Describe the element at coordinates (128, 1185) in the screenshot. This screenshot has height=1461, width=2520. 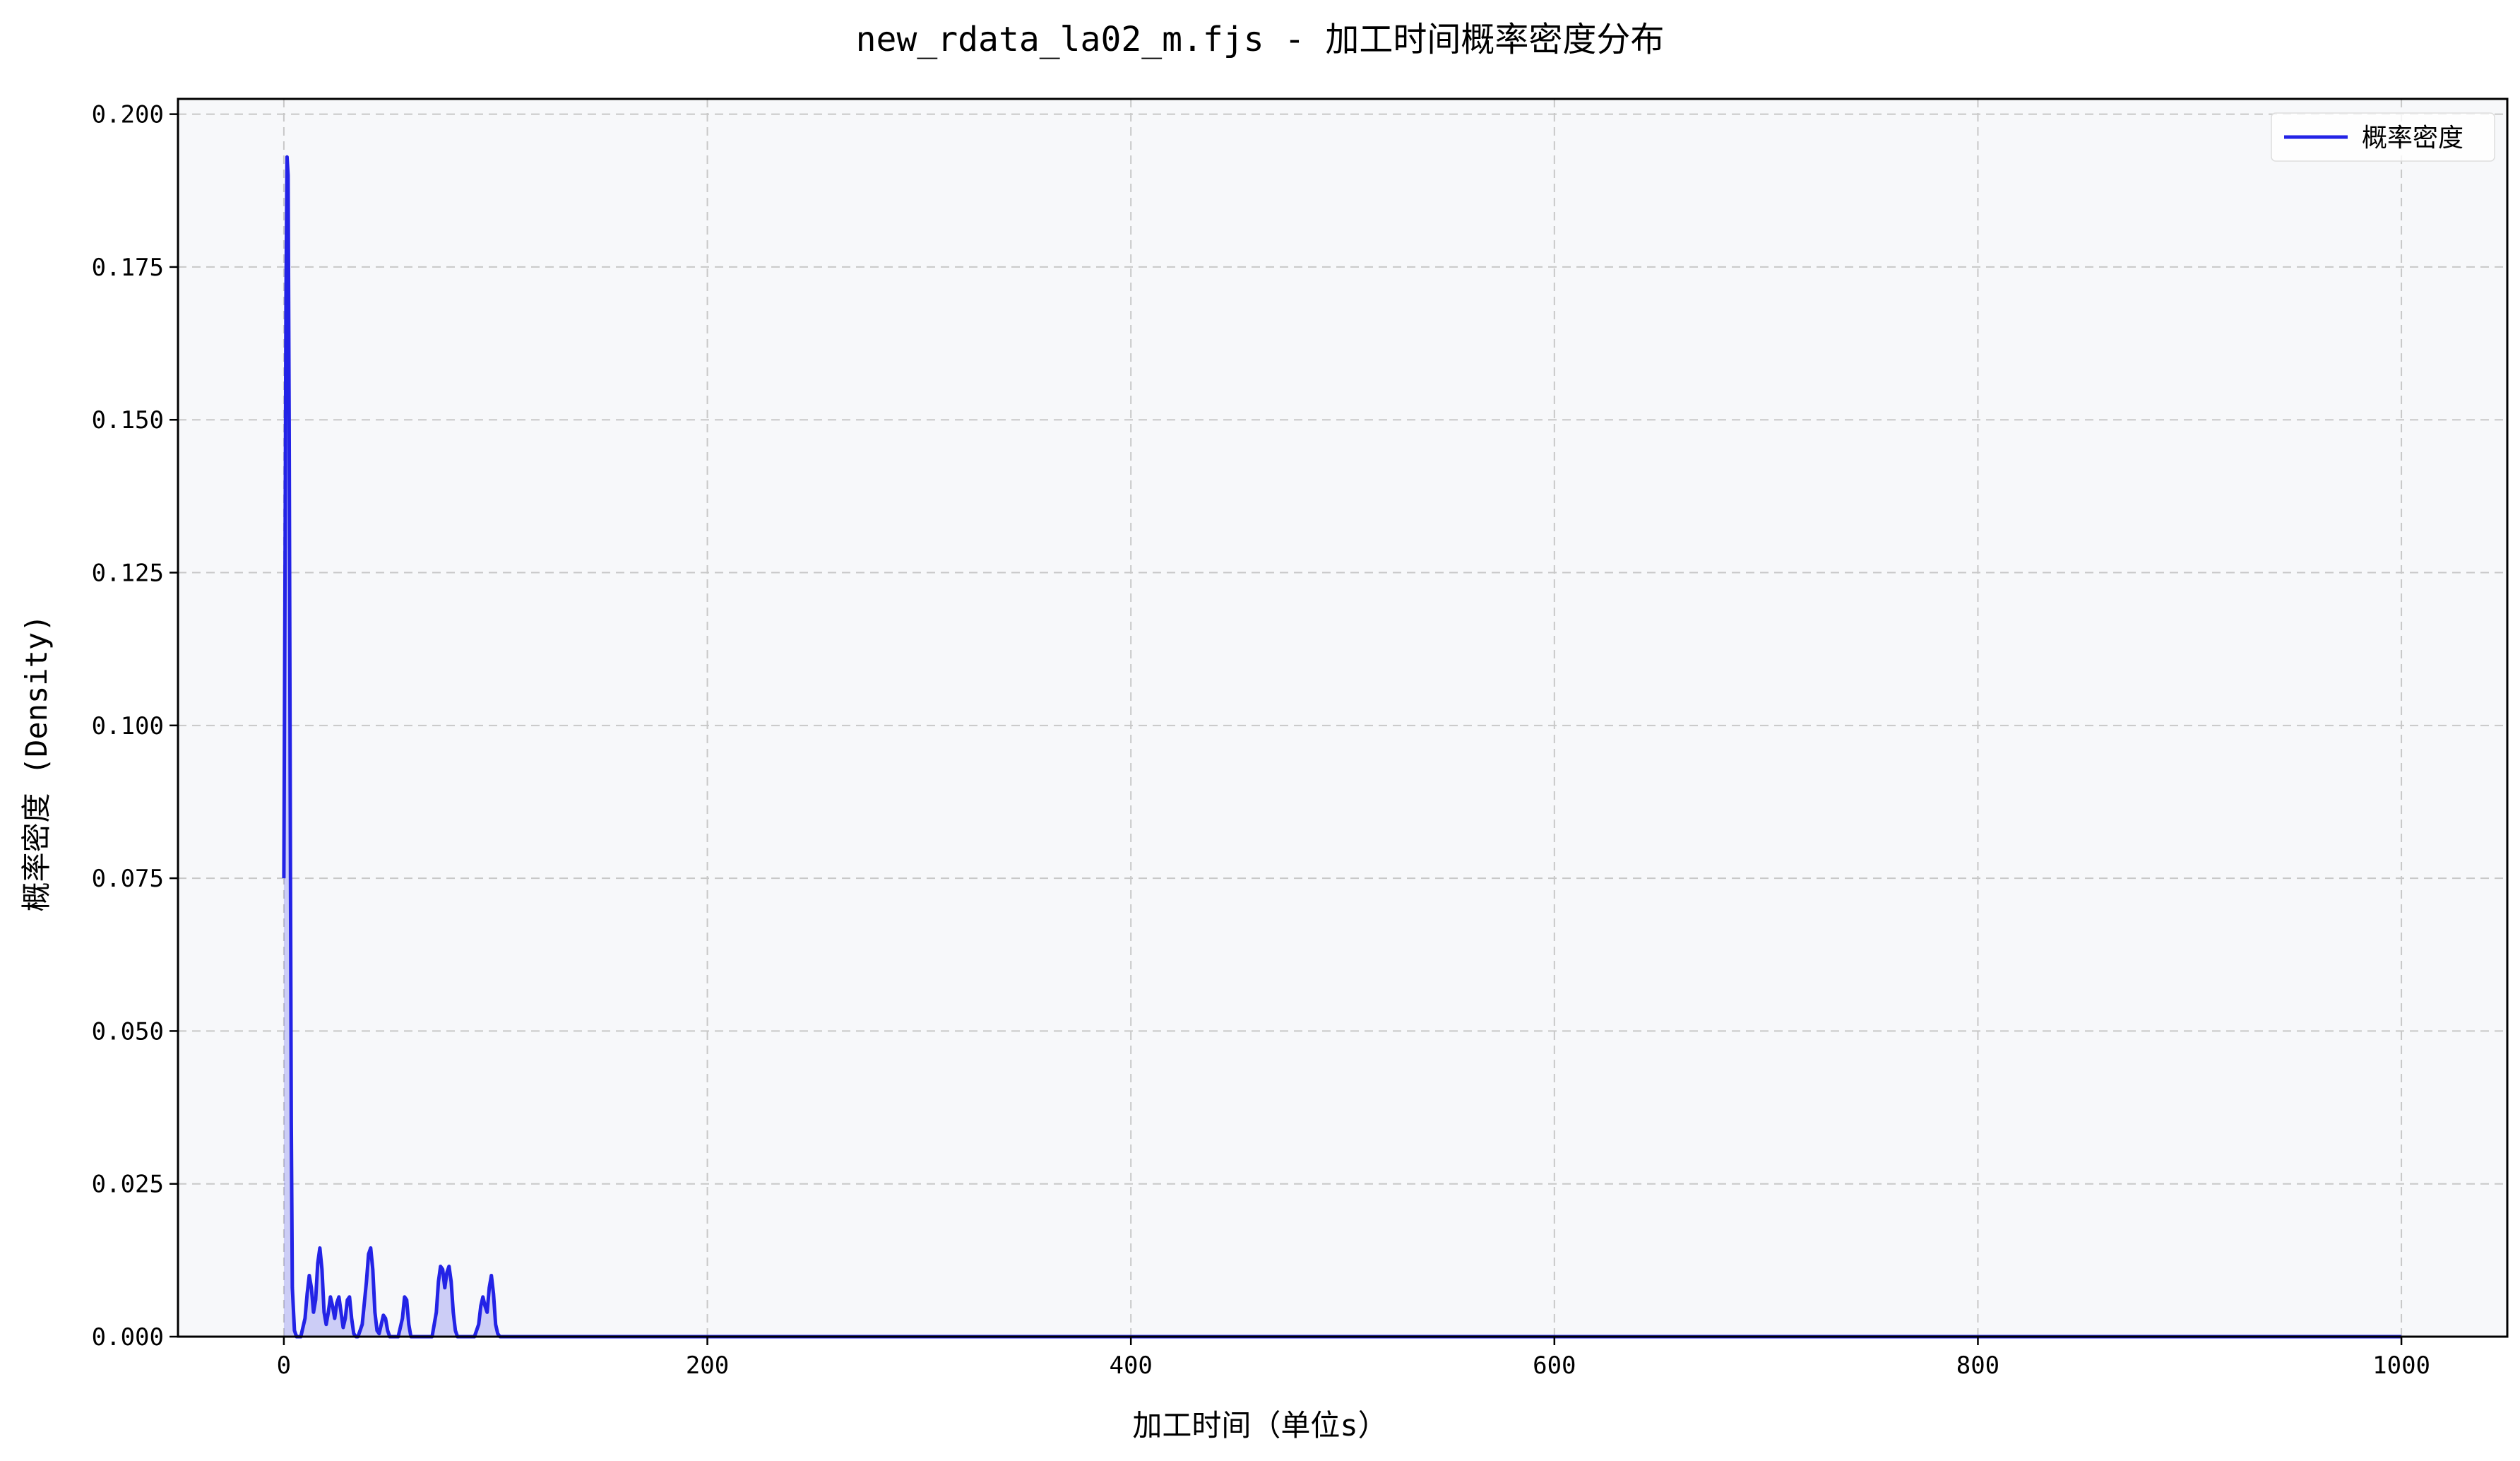
I see `y-tick-label: 0.025` at that location.